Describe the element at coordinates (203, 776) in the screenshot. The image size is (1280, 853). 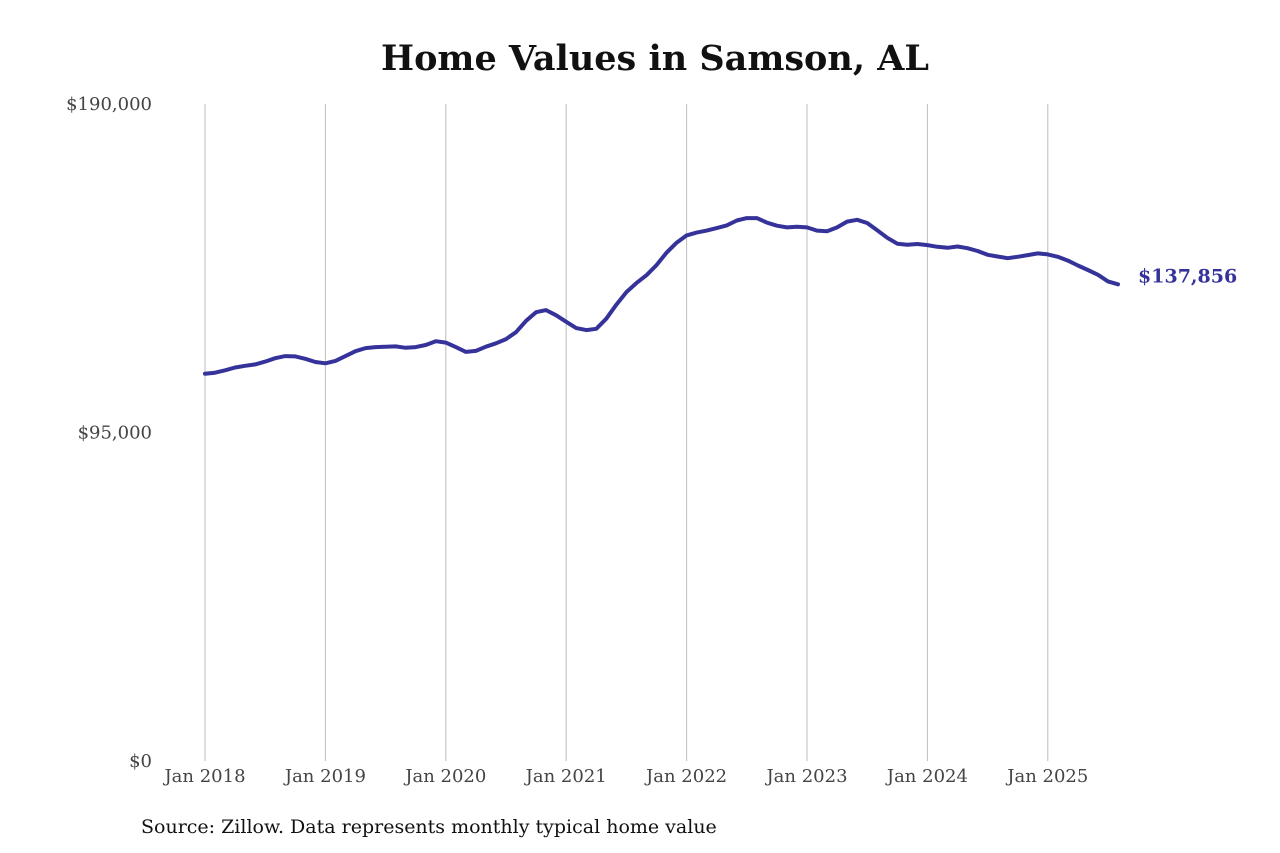
I see `x-tick-label: Jan 2018` at that location.